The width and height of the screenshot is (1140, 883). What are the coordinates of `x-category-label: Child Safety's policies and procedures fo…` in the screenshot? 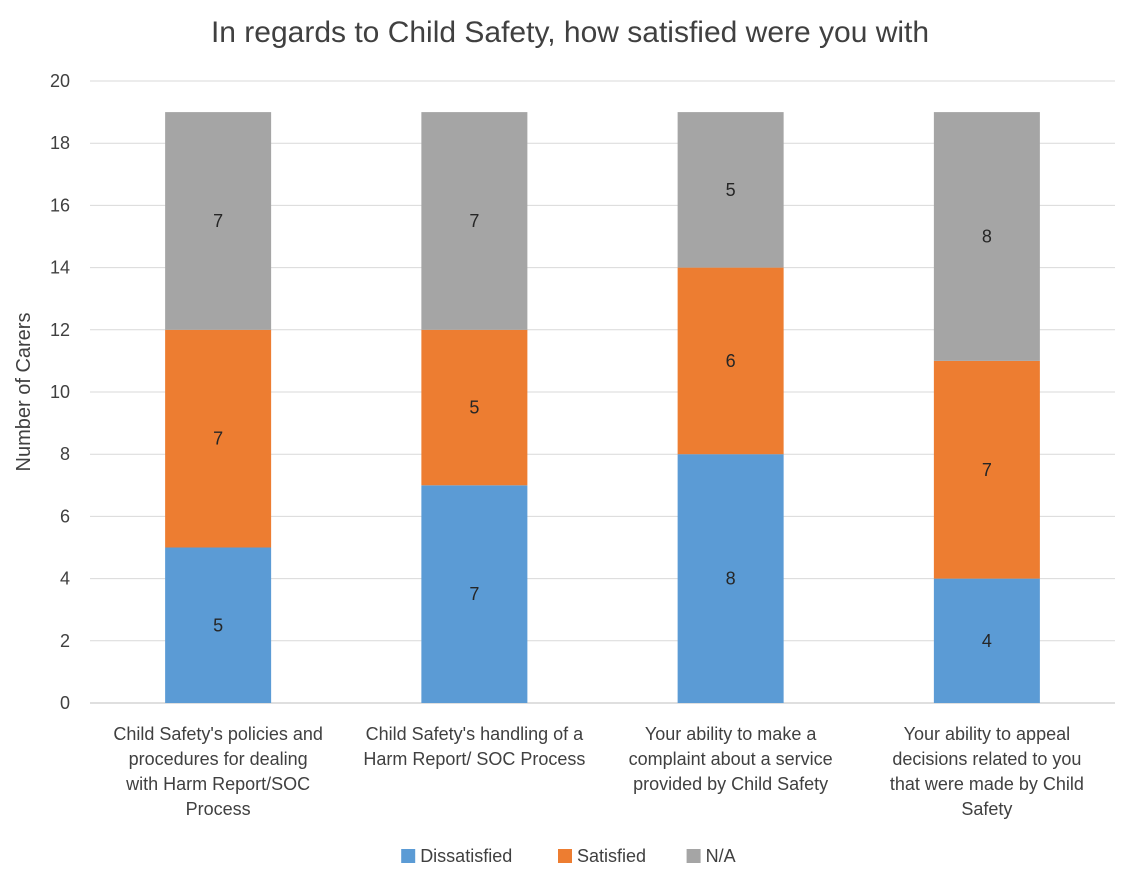 It's located at (218, 771).